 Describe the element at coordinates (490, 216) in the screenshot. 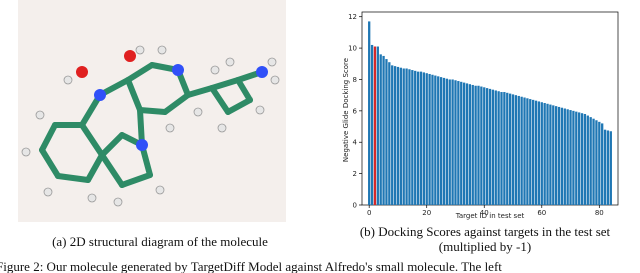

I see `x-axis-label: Target ID in test set` at that location.